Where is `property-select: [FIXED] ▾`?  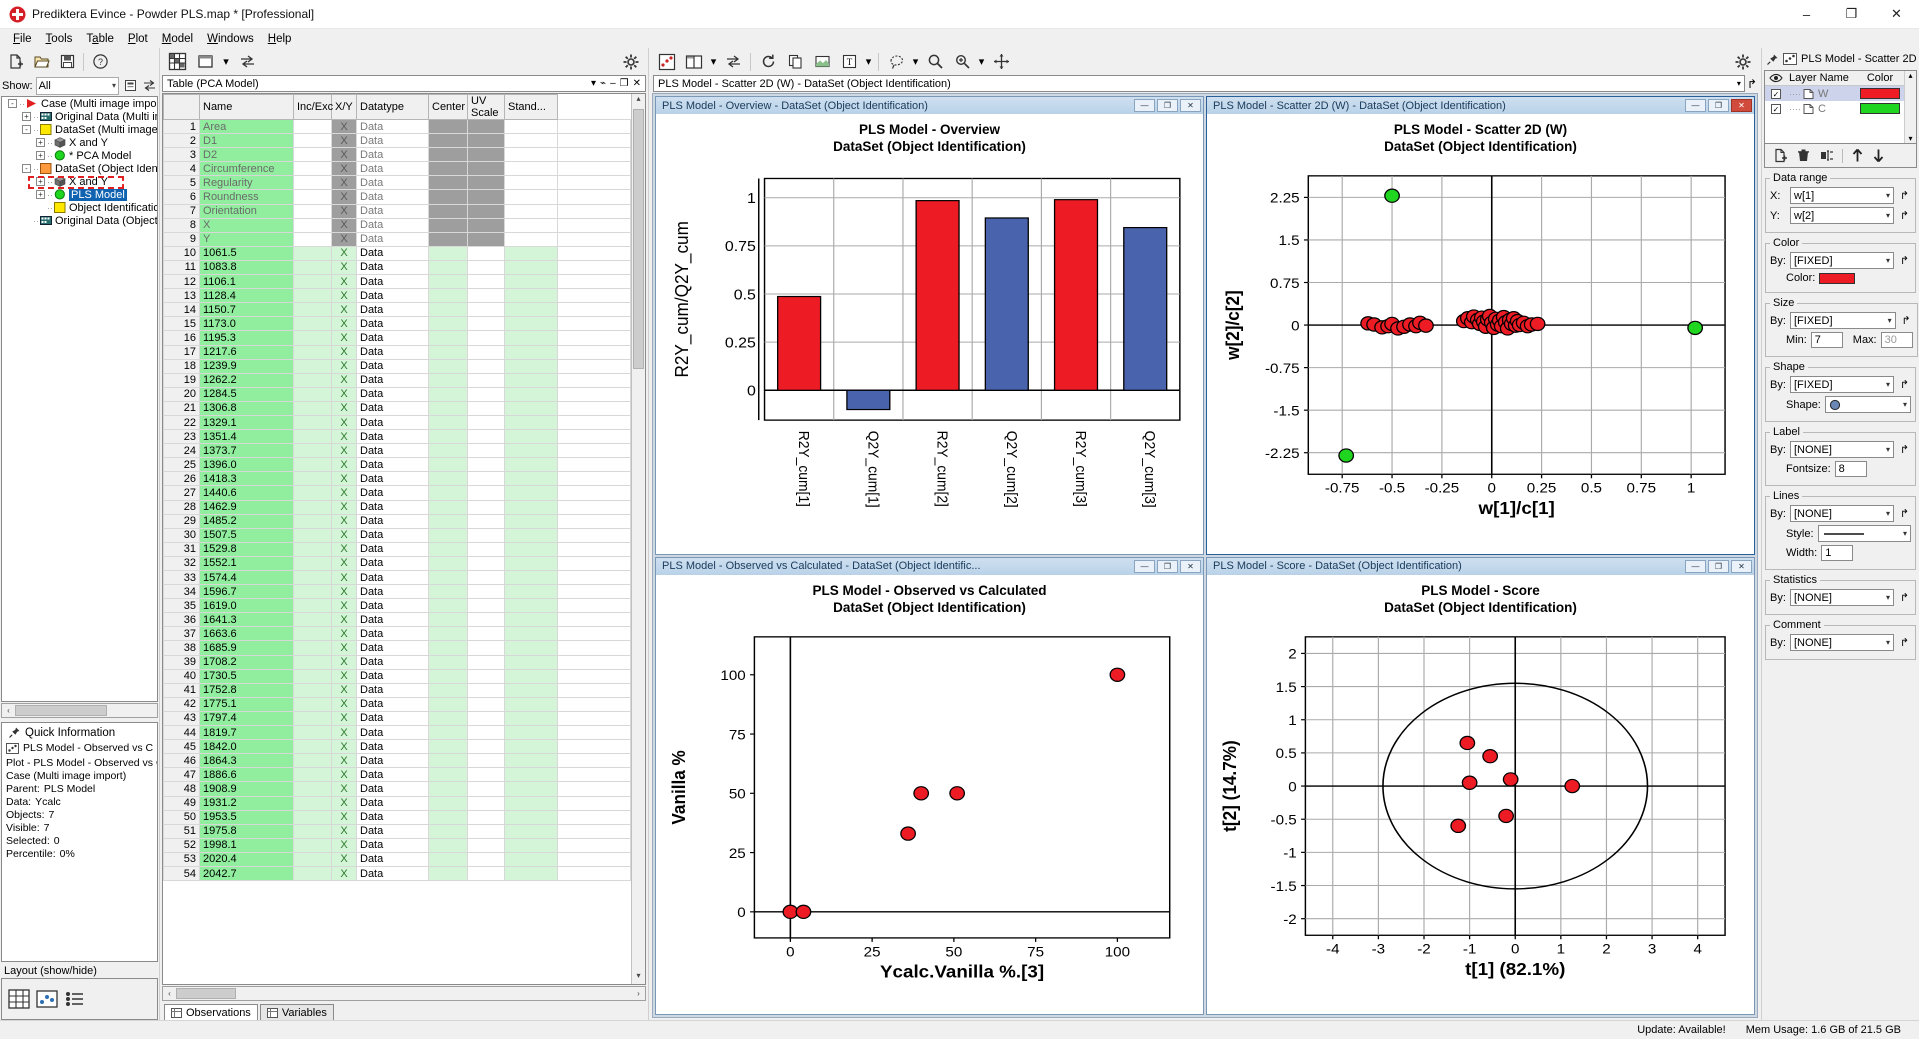
property-select: [FIXED] ▾ is located at coordinates (1842, 384).